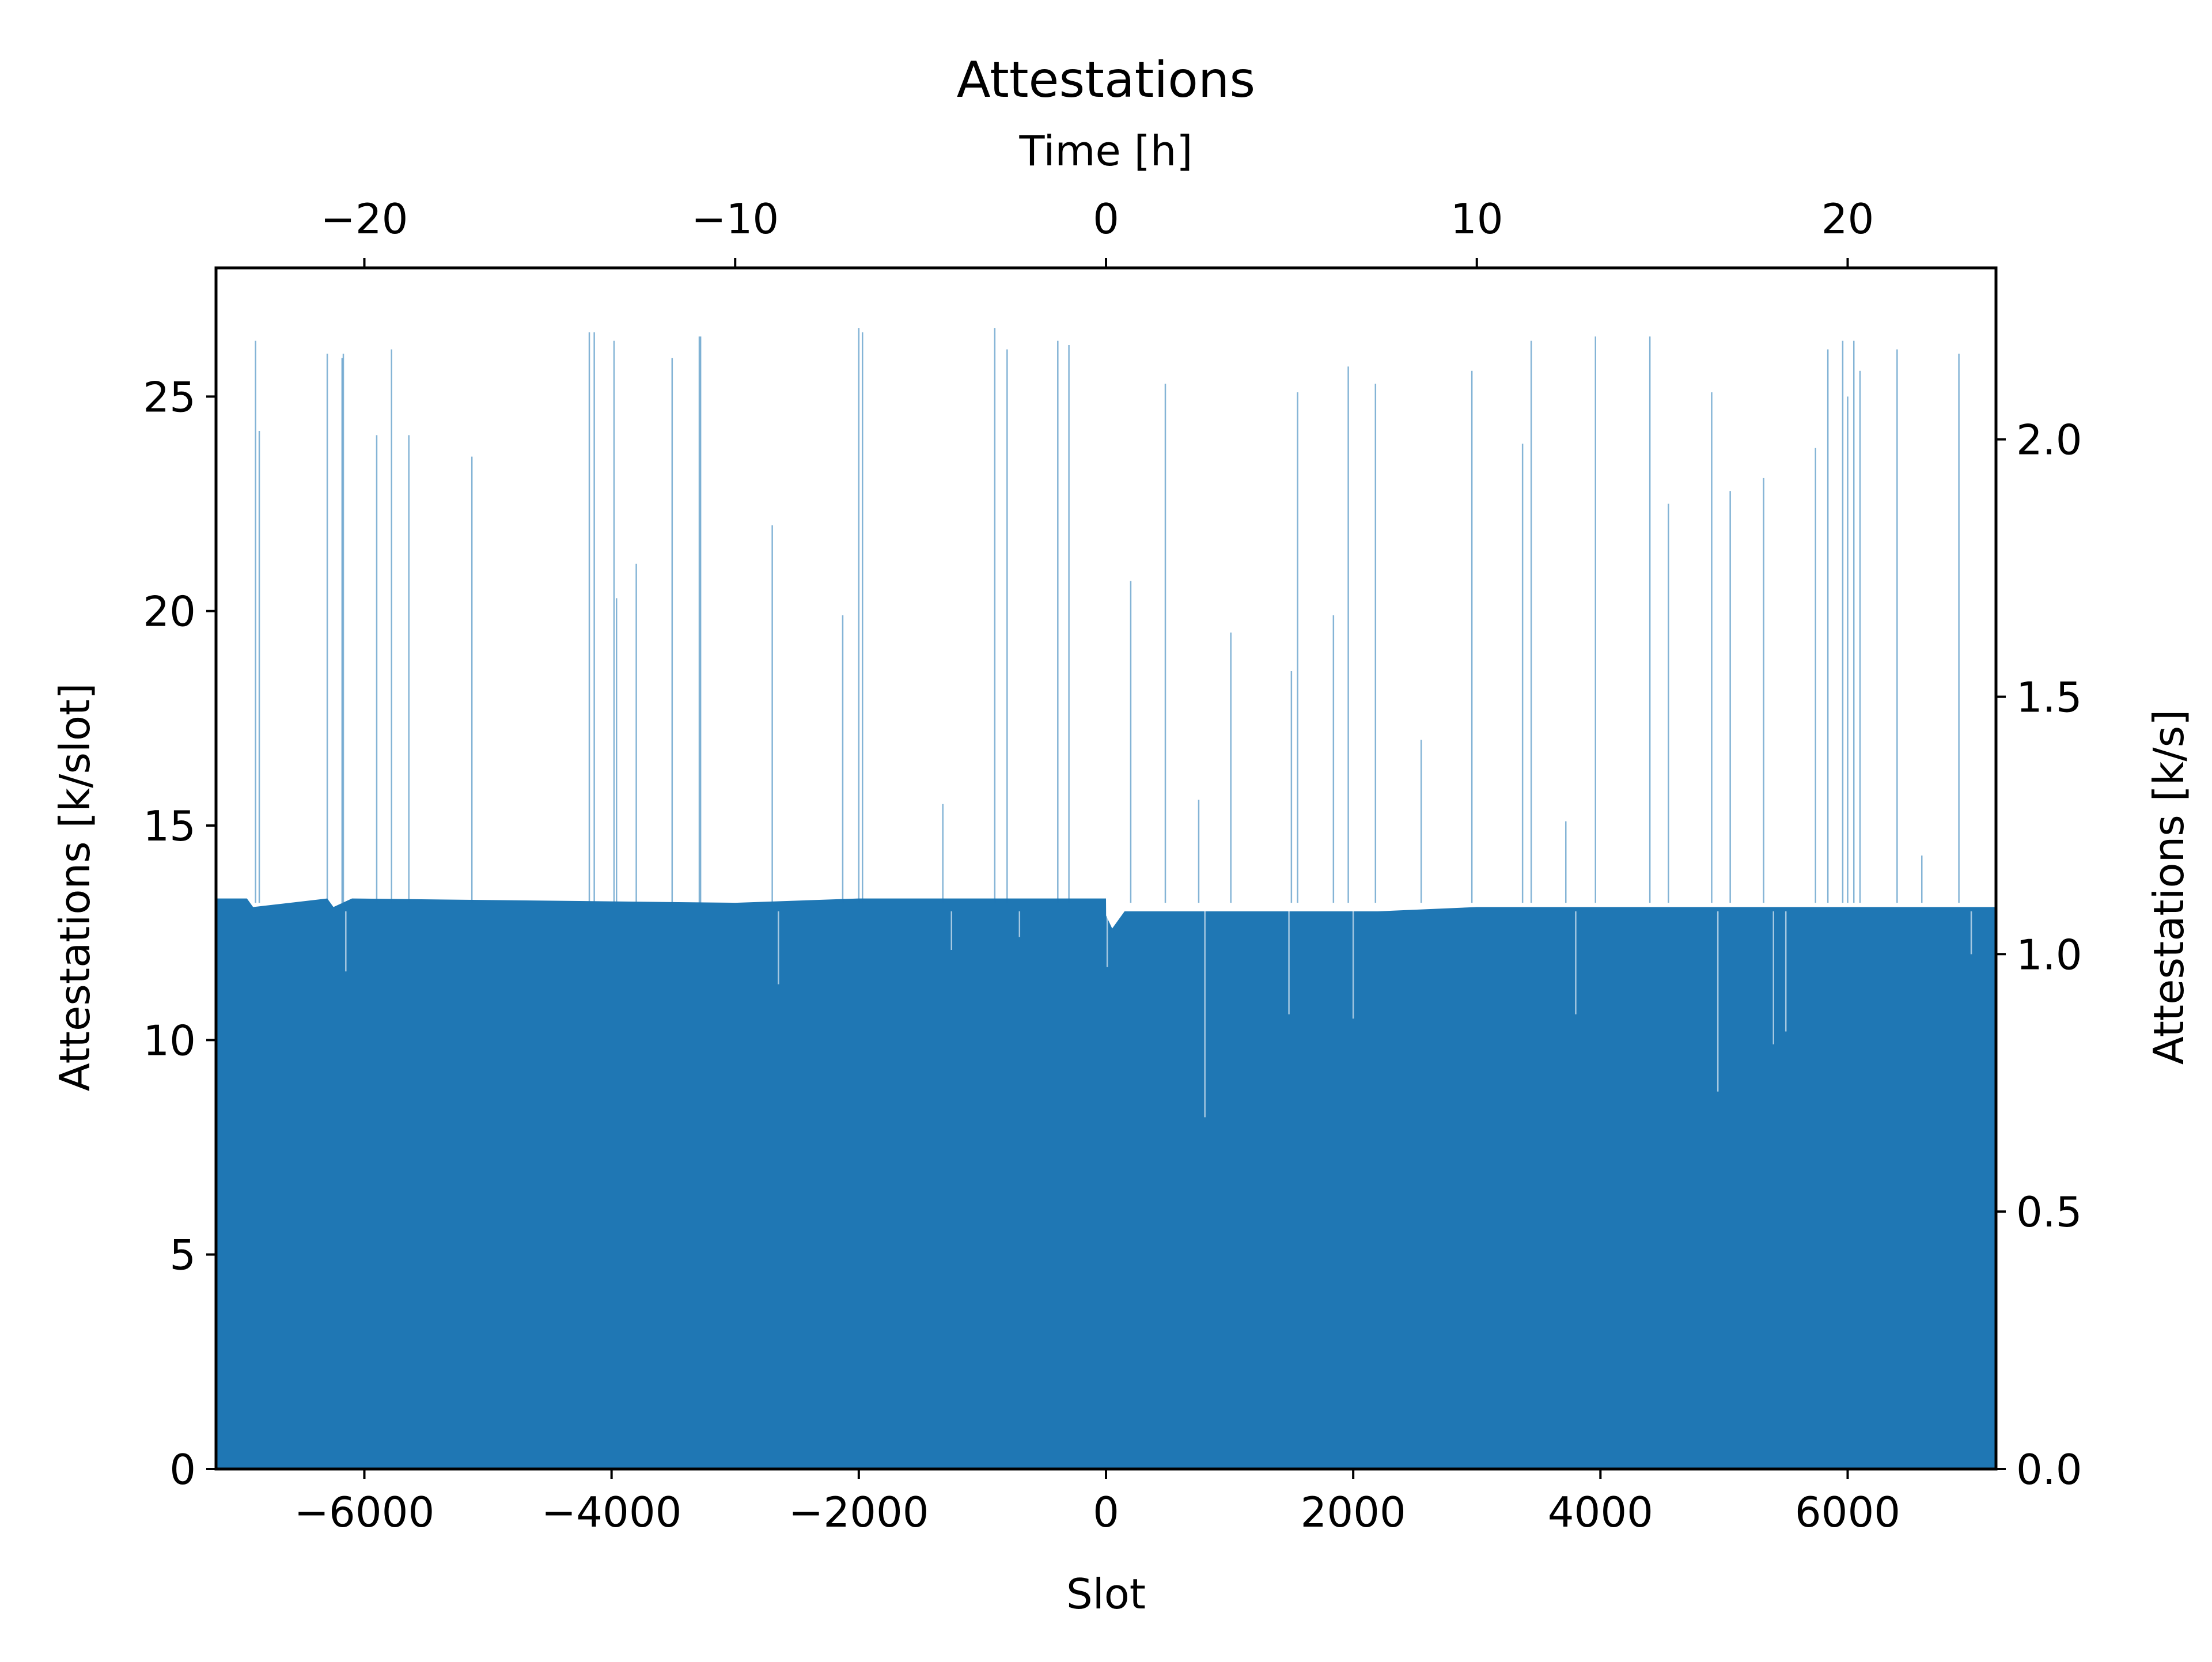  I want to click on right-y-tick-label: 0.5, so click(2049, 1212).